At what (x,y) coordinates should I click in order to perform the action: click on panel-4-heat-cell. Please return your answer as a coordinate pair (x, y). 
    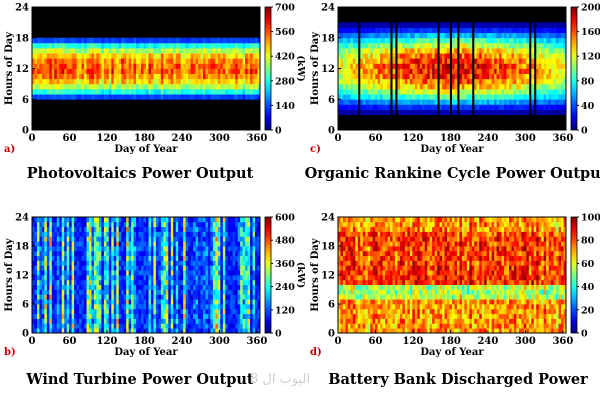
    Looking at the image, I should click on (339, 321).